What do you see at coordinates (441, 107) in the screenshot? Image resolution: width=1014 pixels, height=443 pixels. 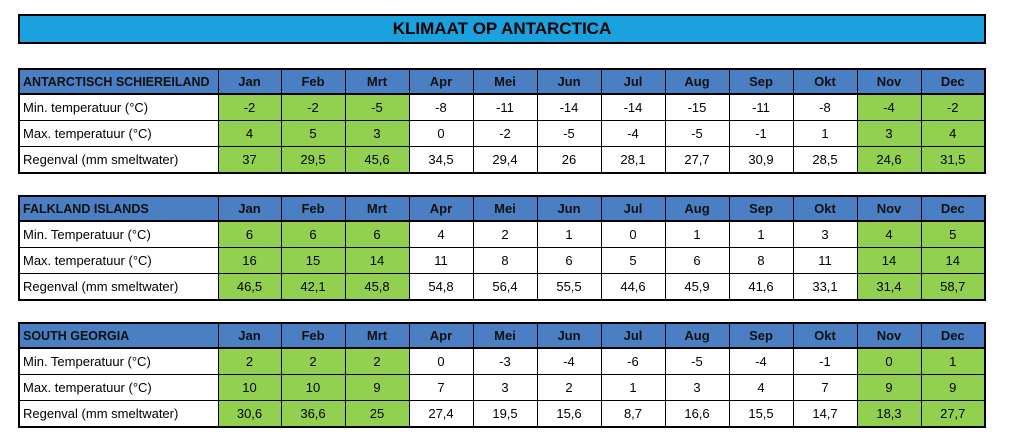 I see `value-cell: -8` at bounding box center [441, 107].